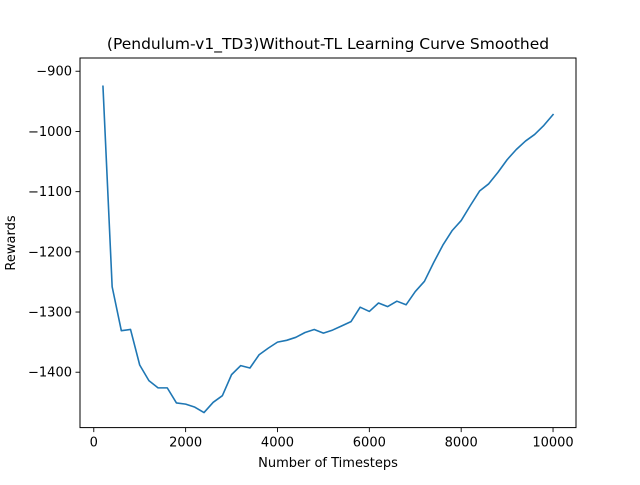 Image resolution: width=640 pixels, height=485 pixels. Describe the element at coordinates (50, 252) in the screenshot. I see `y-tick-label: −1200` at that location.